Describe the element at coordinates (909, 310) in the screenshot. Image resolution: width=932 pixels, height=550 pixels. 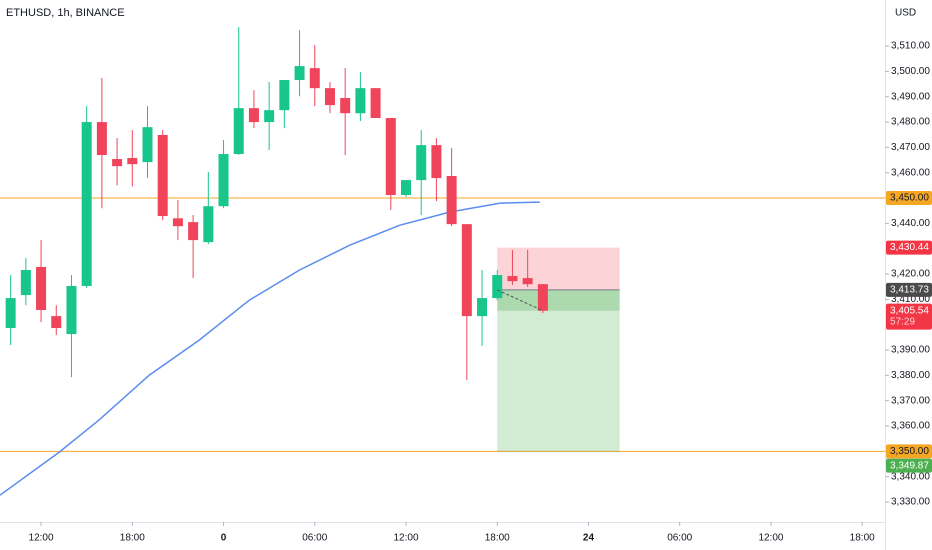
I see `current-label: 3,405.54` at that location.